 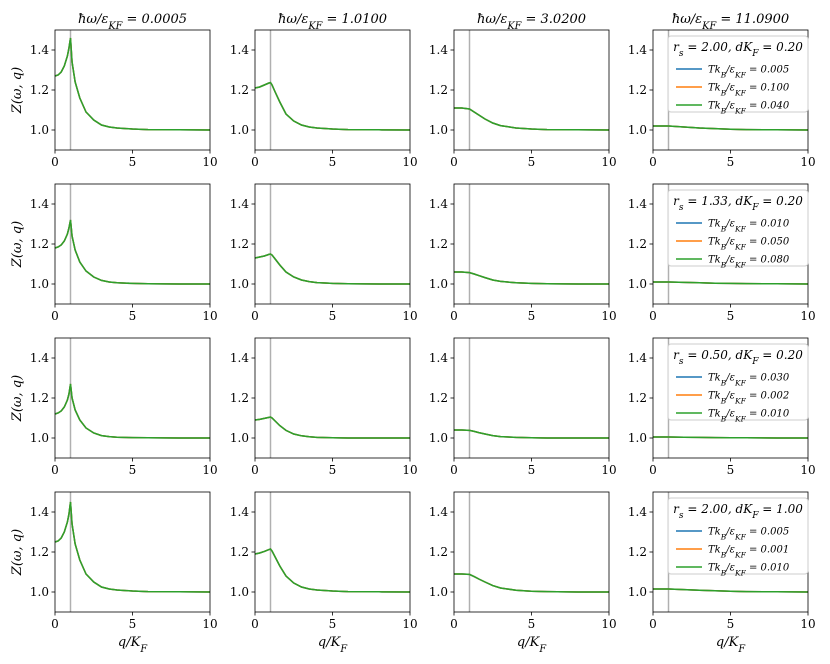 What do you see at coordinates (749, 380) in the screenshot?
I see `legend-entry-0: TkB/εKF = 0.030` at bounding box center [749, 380].